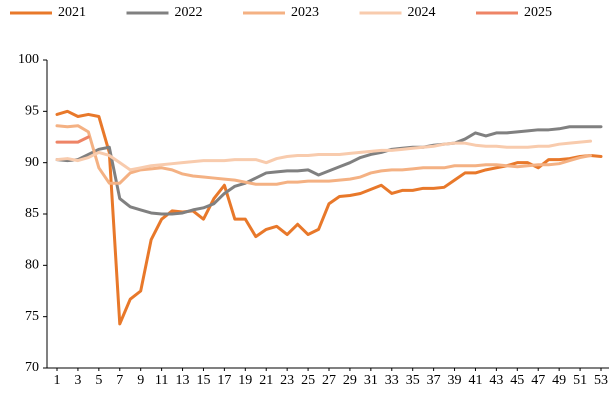 The image size is (612, 400). What do you see at coordinates (517, 380) in the screenshot?
I see `x-tick-label: 45` at bounding box center [517, 380].